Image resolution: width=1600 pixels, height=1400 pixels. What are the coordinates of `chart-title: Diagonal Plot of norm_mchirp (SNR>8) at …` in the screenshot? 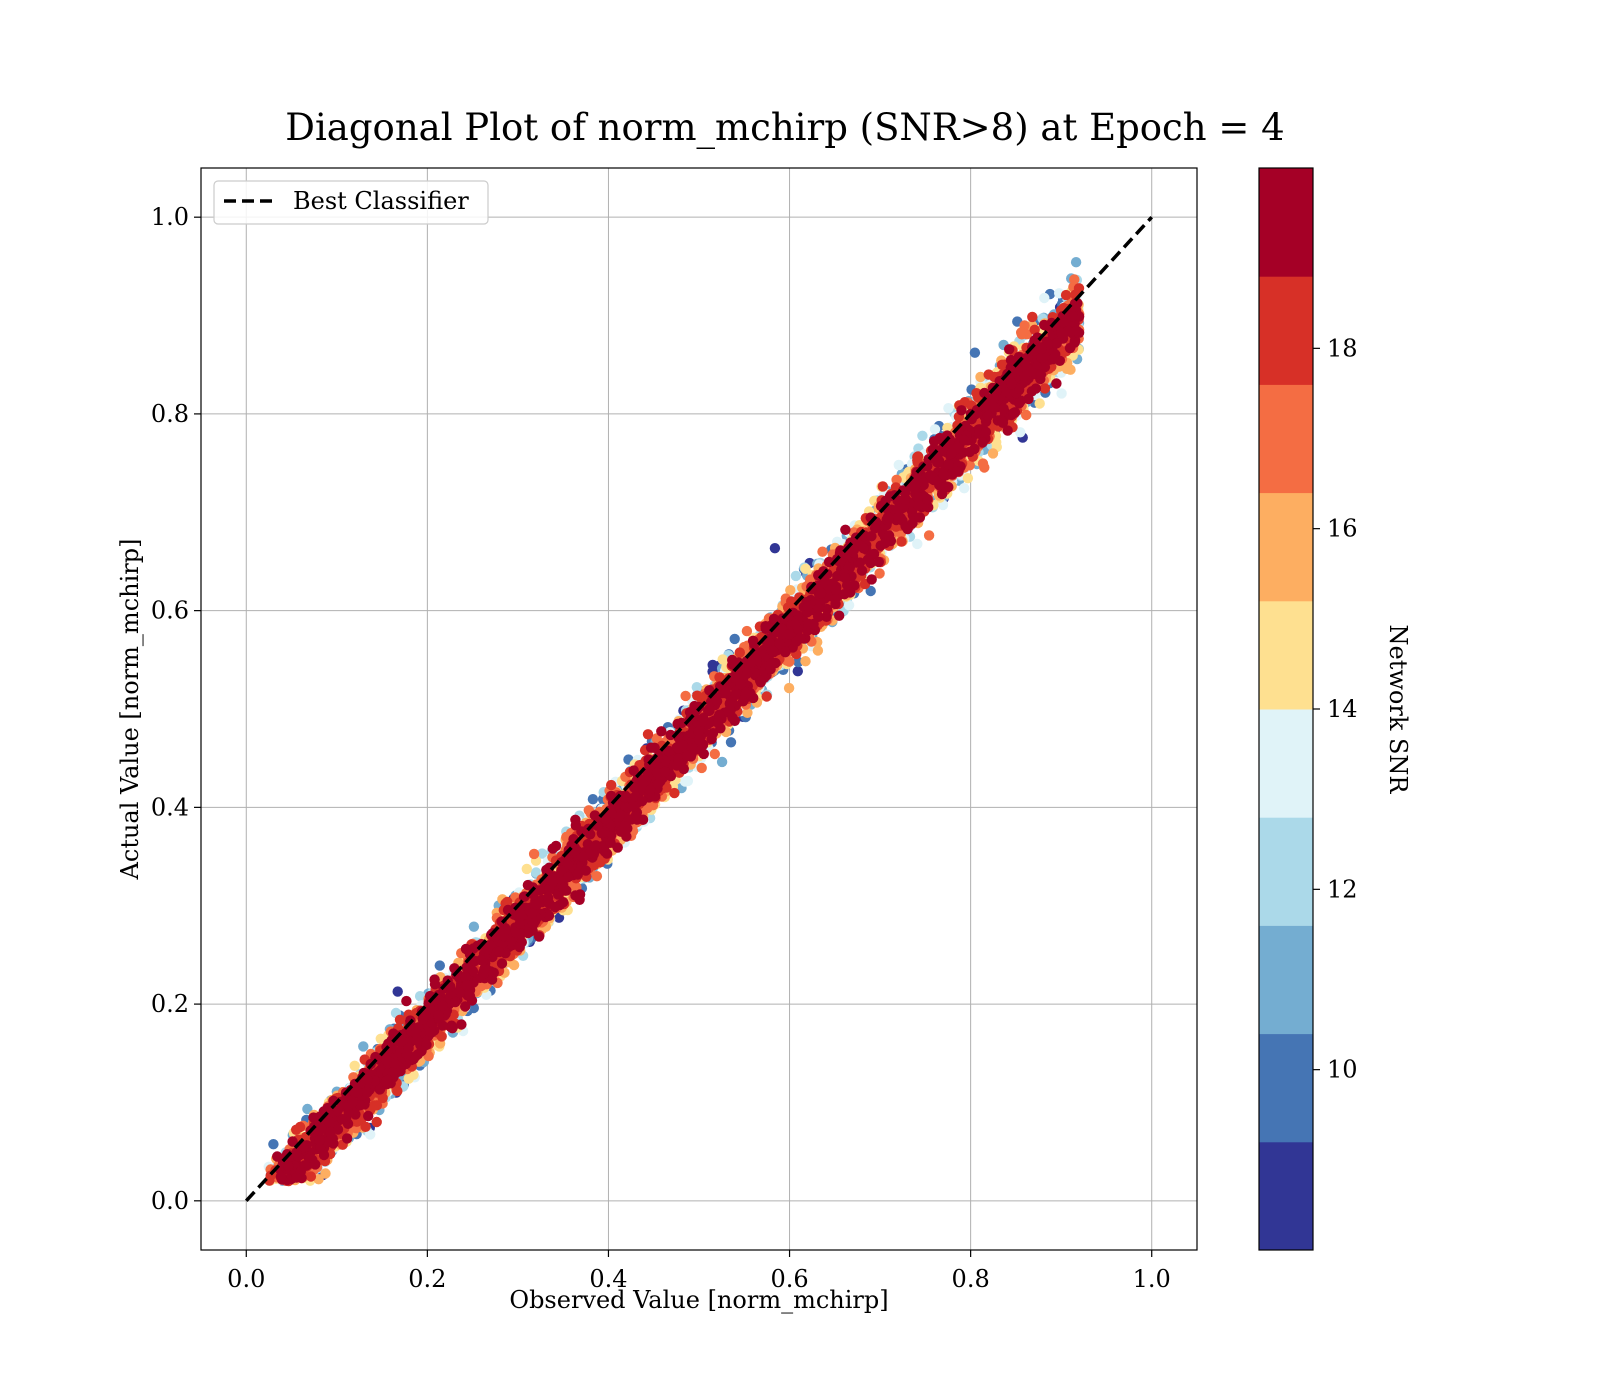 It's located at (784, 128).